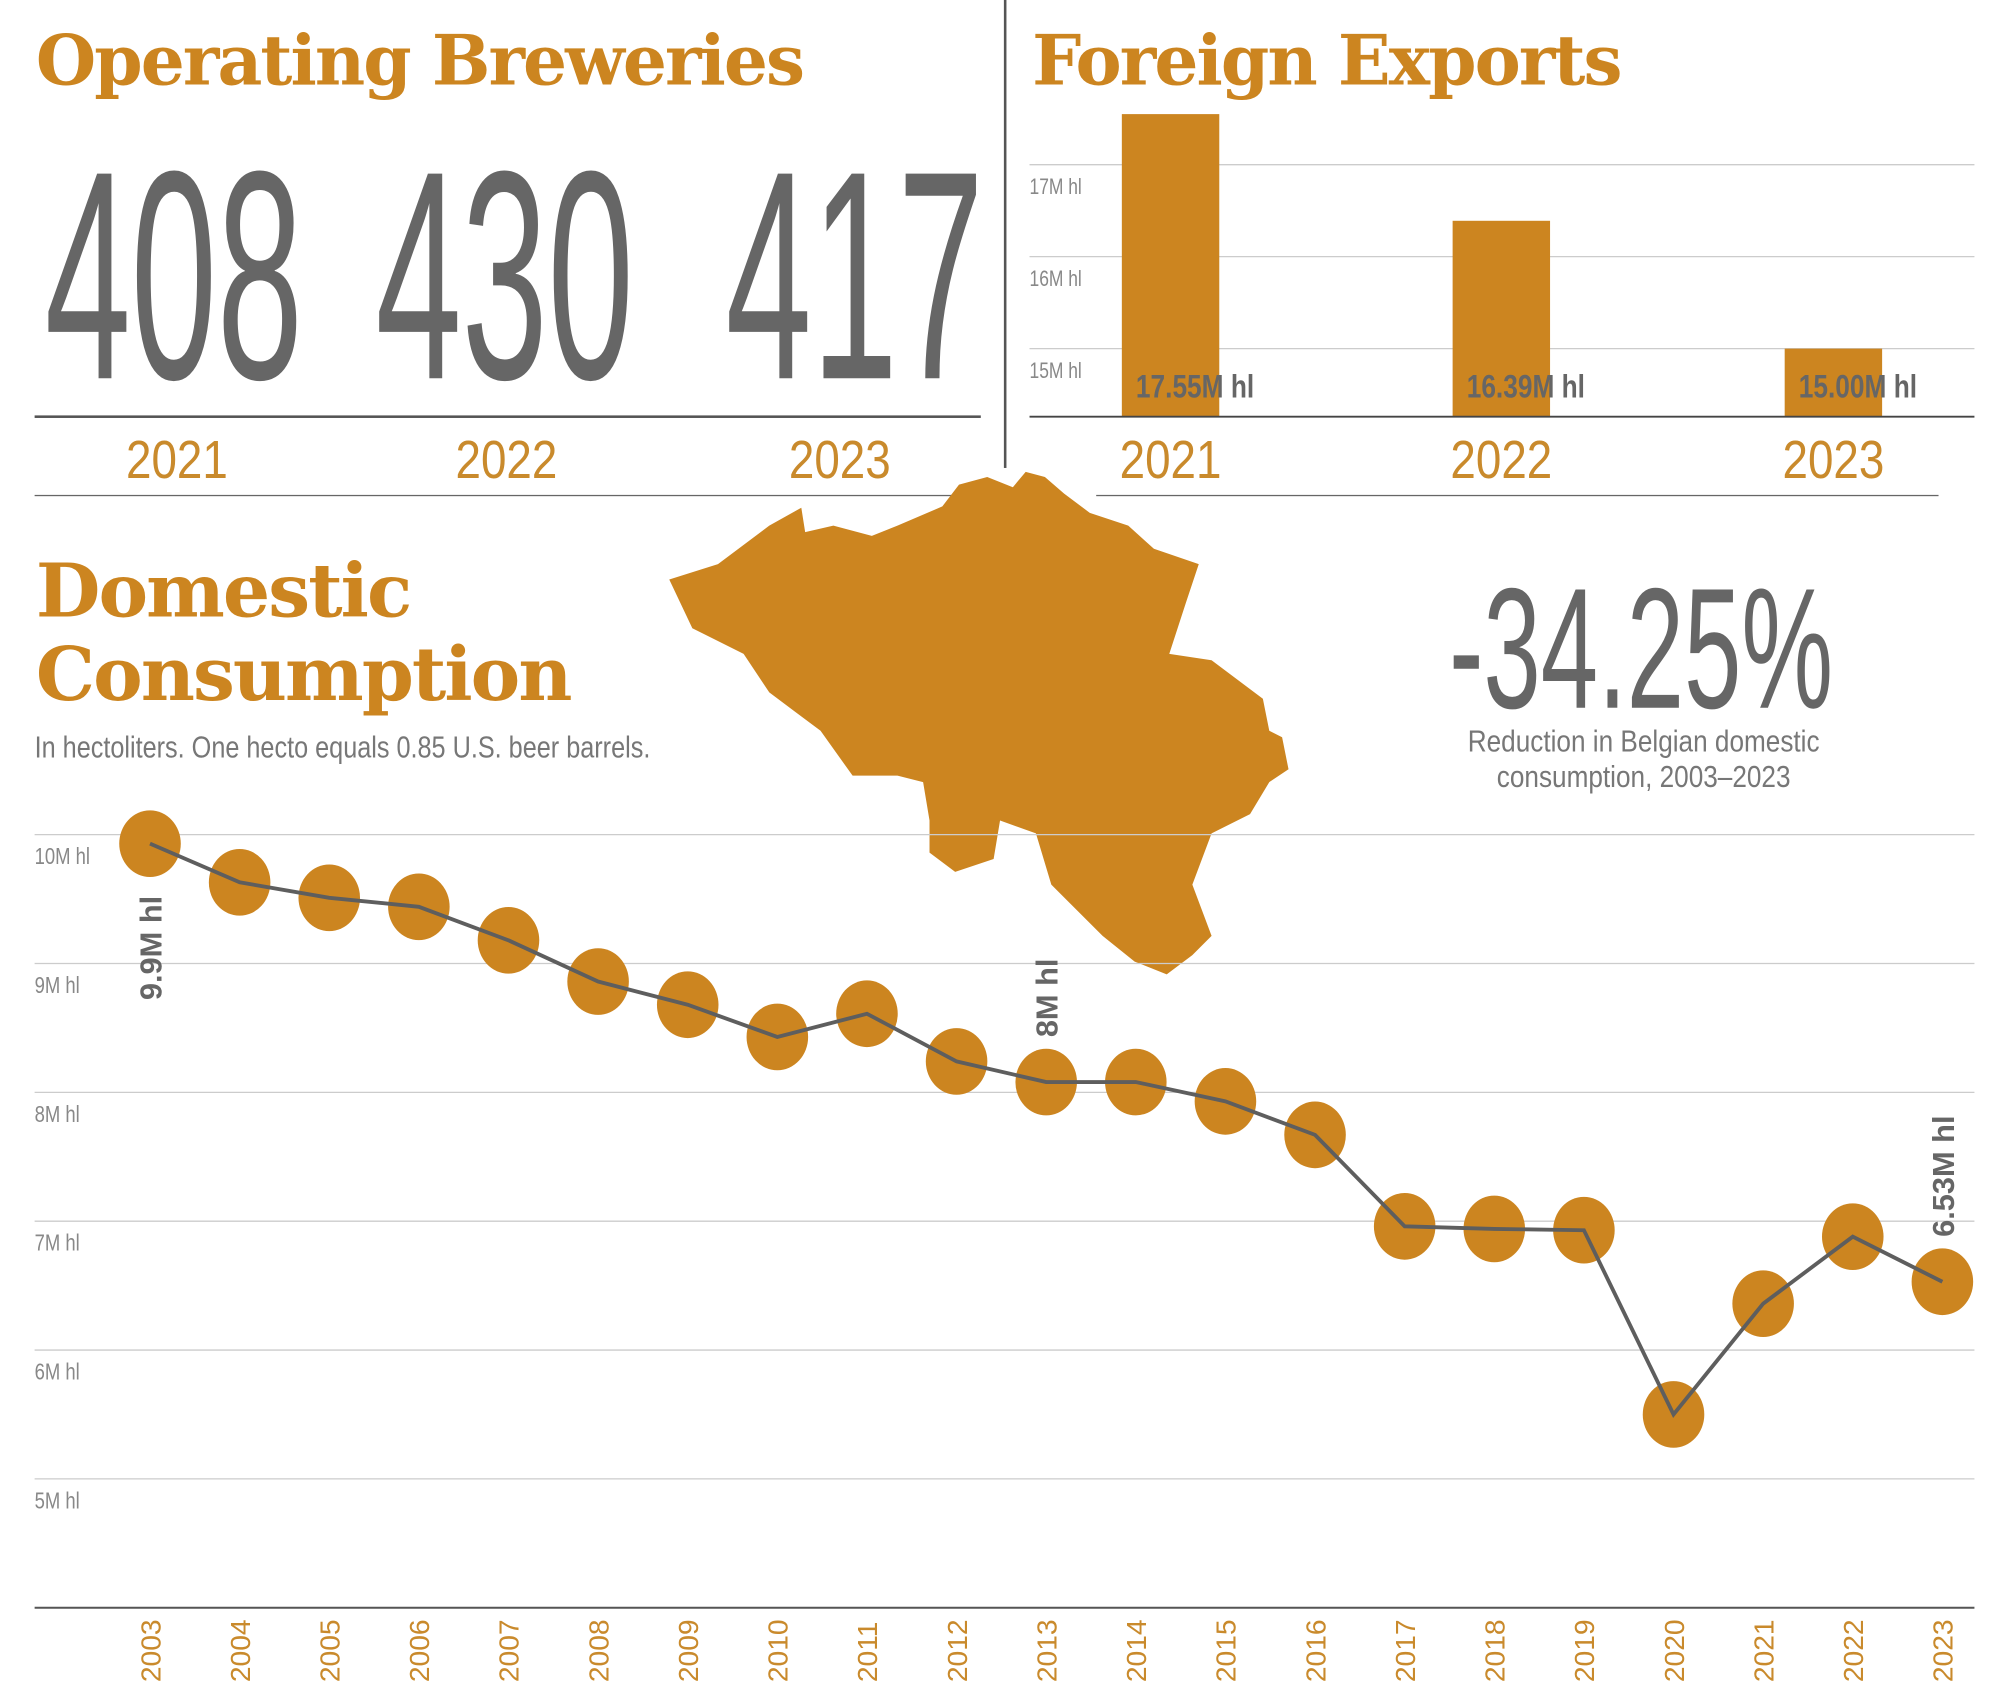 The height and width of the screenshot is (1690, 2000). What do you see at coordinates (151, 948) in the screenshot?
I see `domestic-annotation: 9.9M hl` at bounding box center [151, 948].